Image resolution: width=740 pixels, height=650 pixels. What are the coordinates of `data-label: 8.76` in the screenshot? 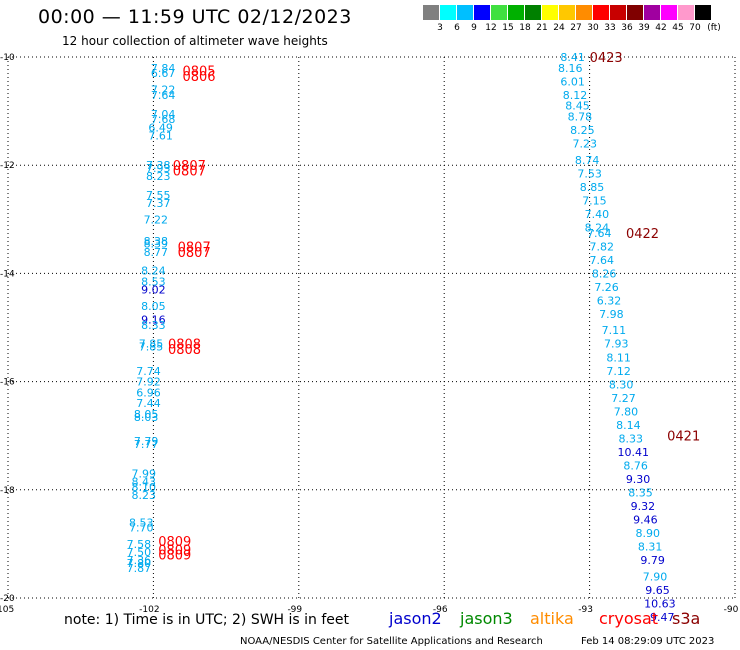 It's located at (635, 465).